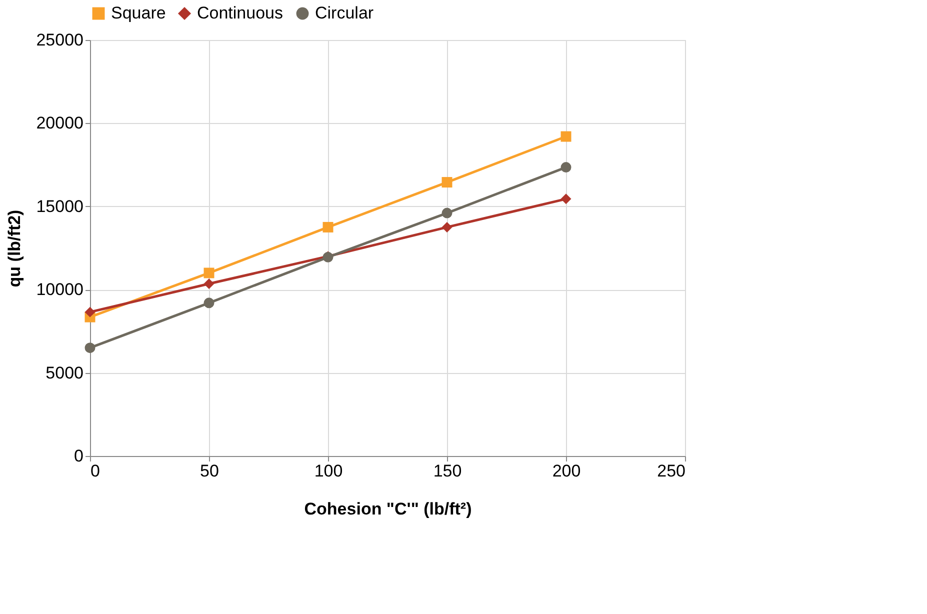 This screenshot has width=927, height=614. Describe the element at coordinates (566, 471) in the screenshot. I see `x-tick-label: 200` at that location.